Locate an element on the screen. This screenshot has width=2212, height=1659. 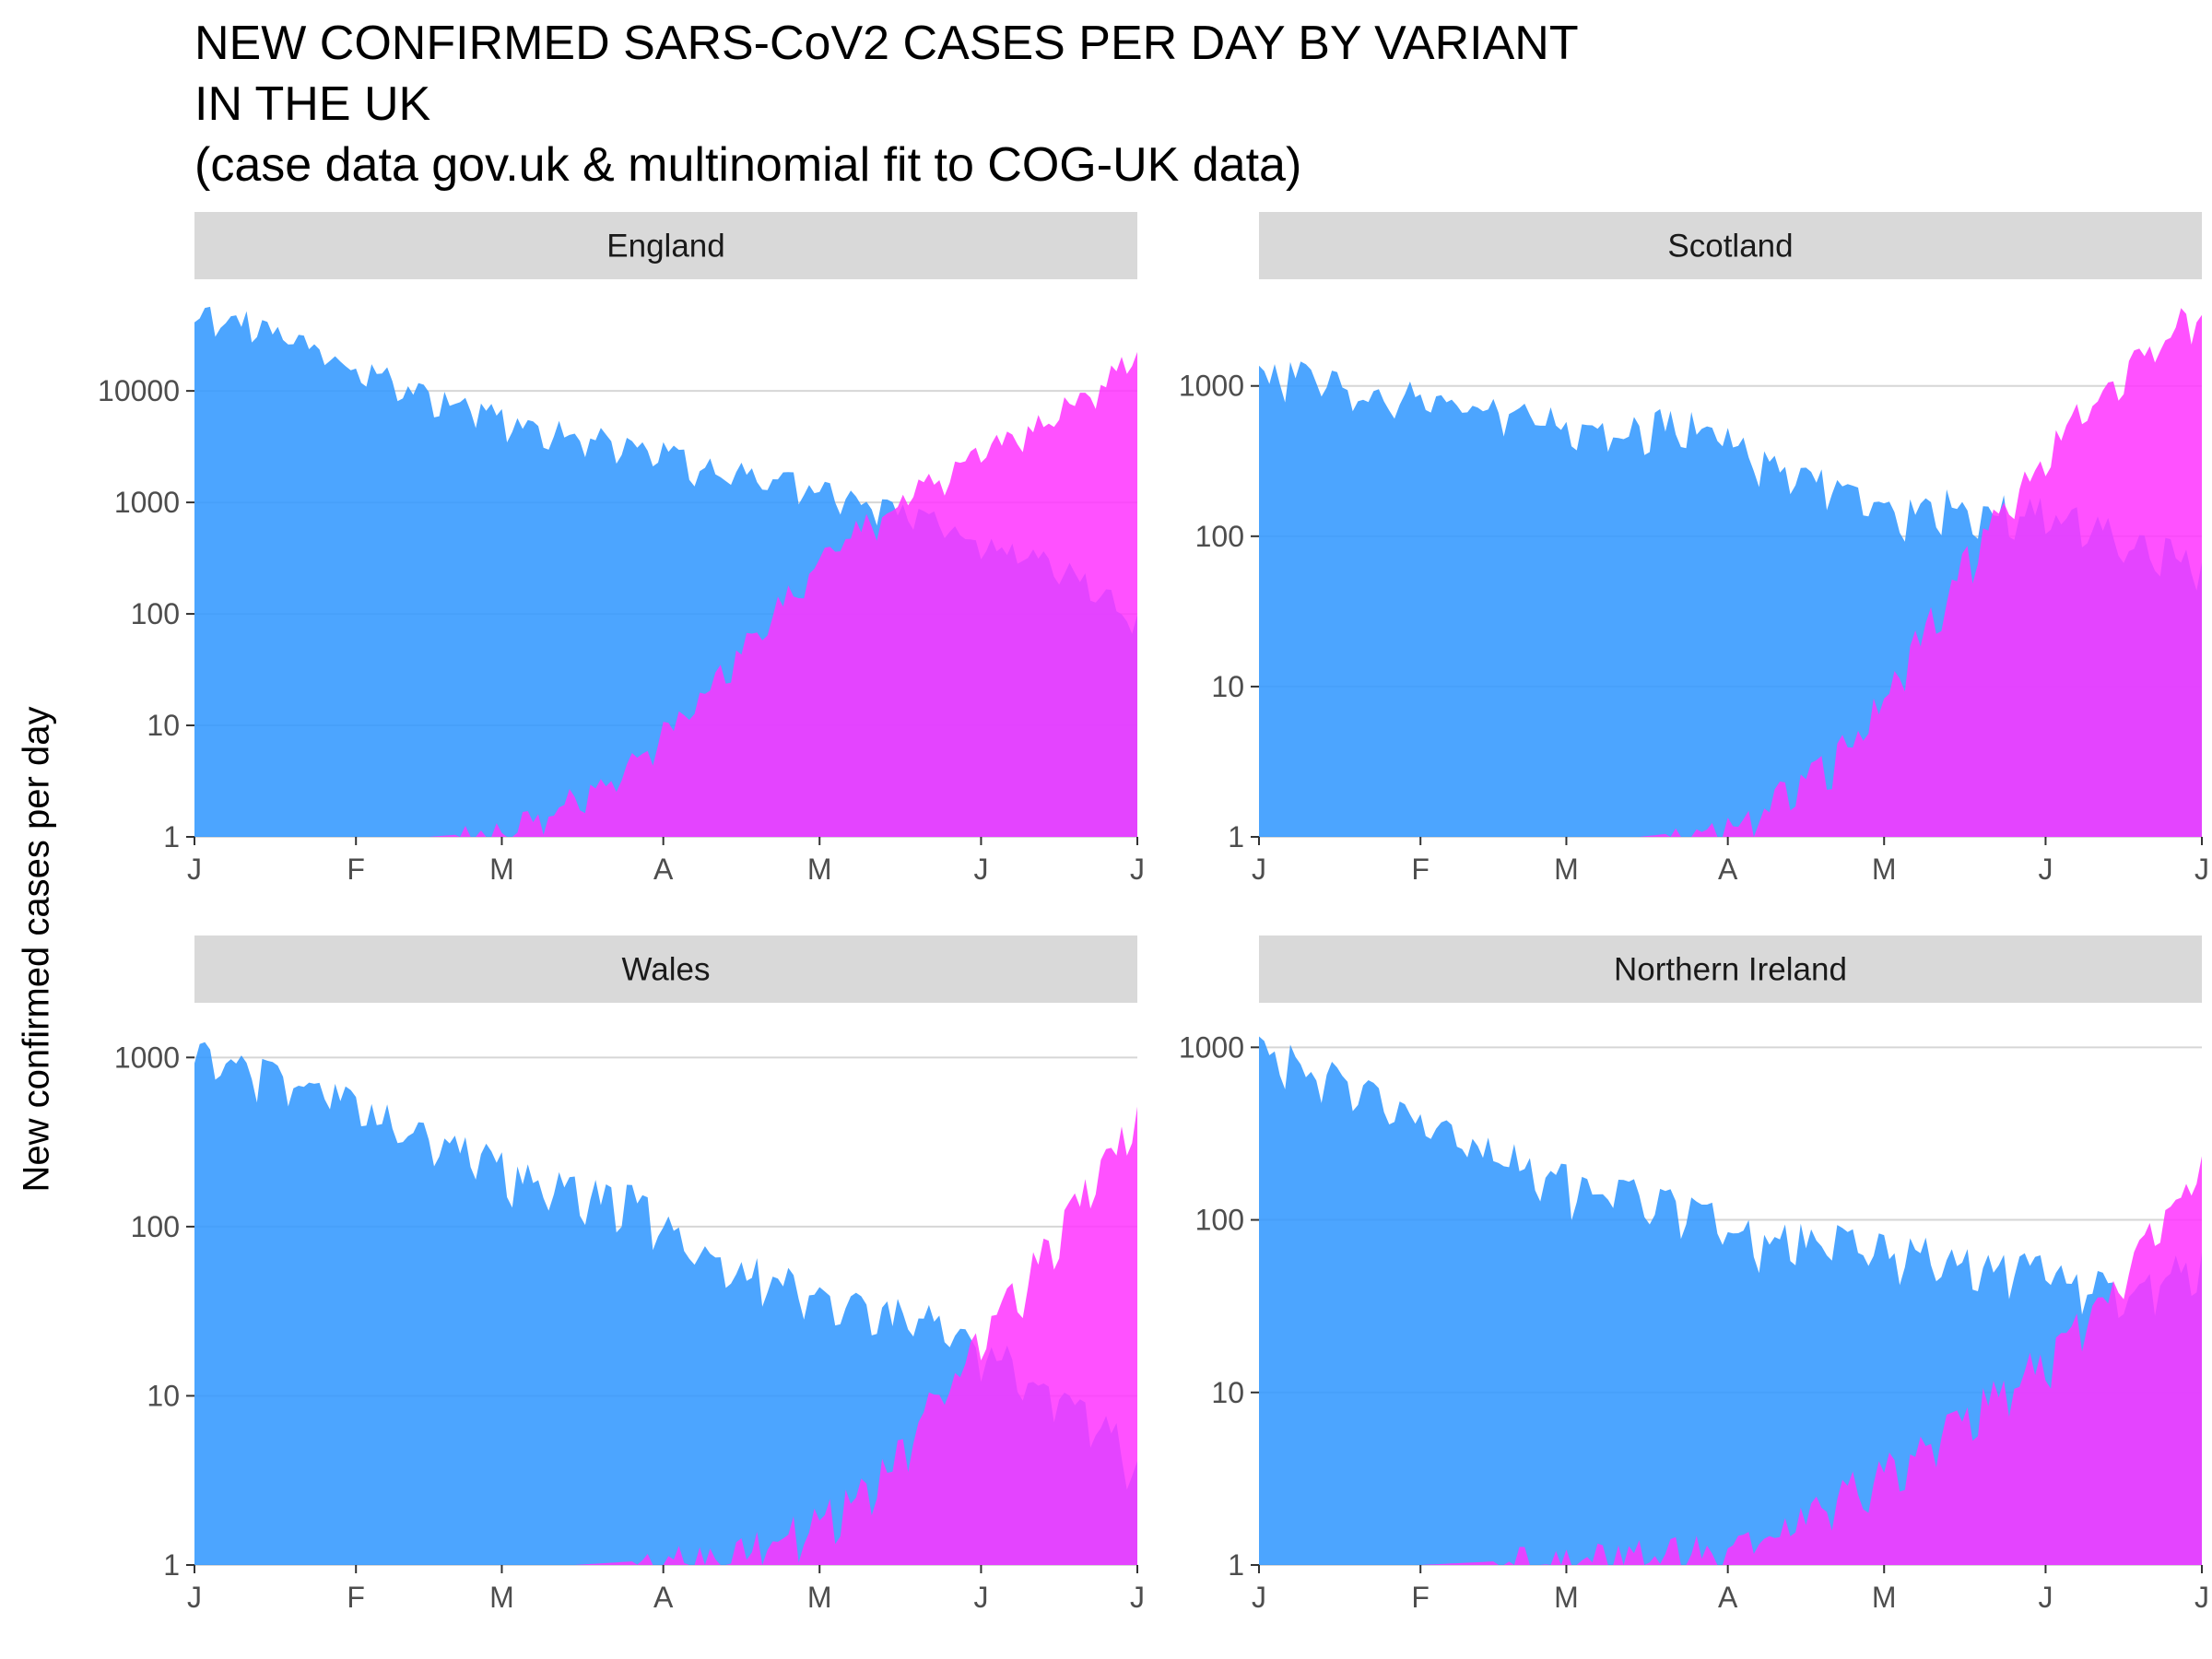
chart-title-line-2: IN THE UK is located at coordinates (312, 104).